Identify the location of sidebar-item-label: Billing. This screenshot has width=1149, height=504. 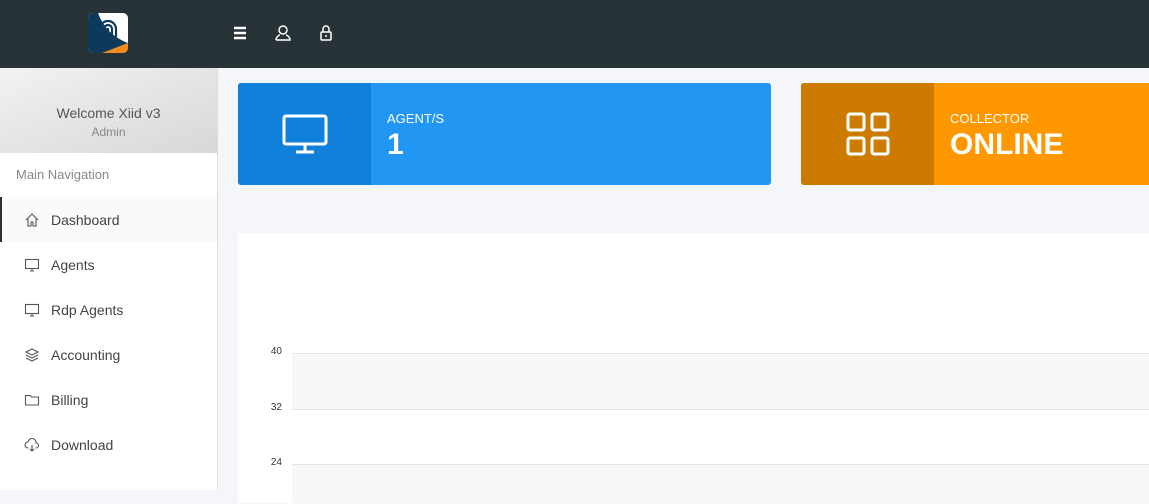
(70, 399).